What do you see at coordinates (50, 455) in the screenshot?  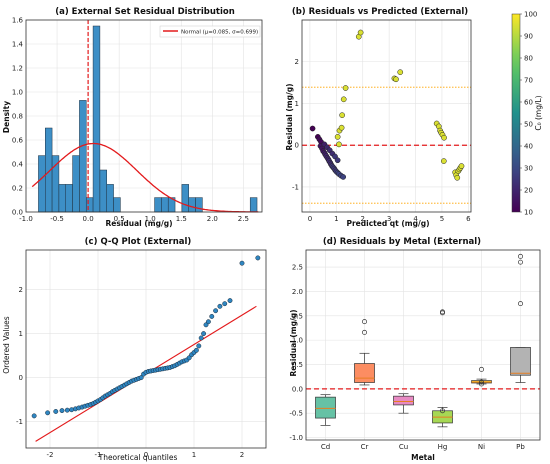 I see `x-tick-label: -2` at bounding box center [50, 455].